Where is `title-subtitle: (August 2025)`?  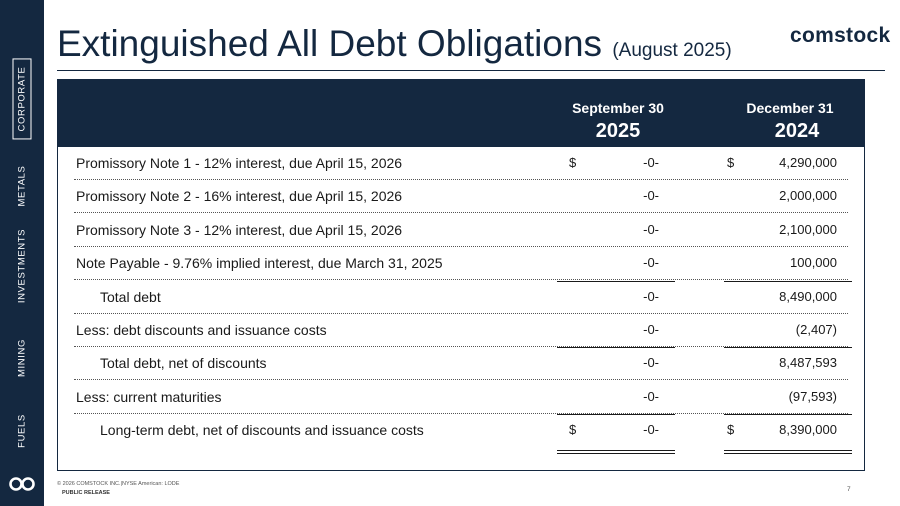 title-subtitle: (August 2025) is located at coordinates (672, 50).